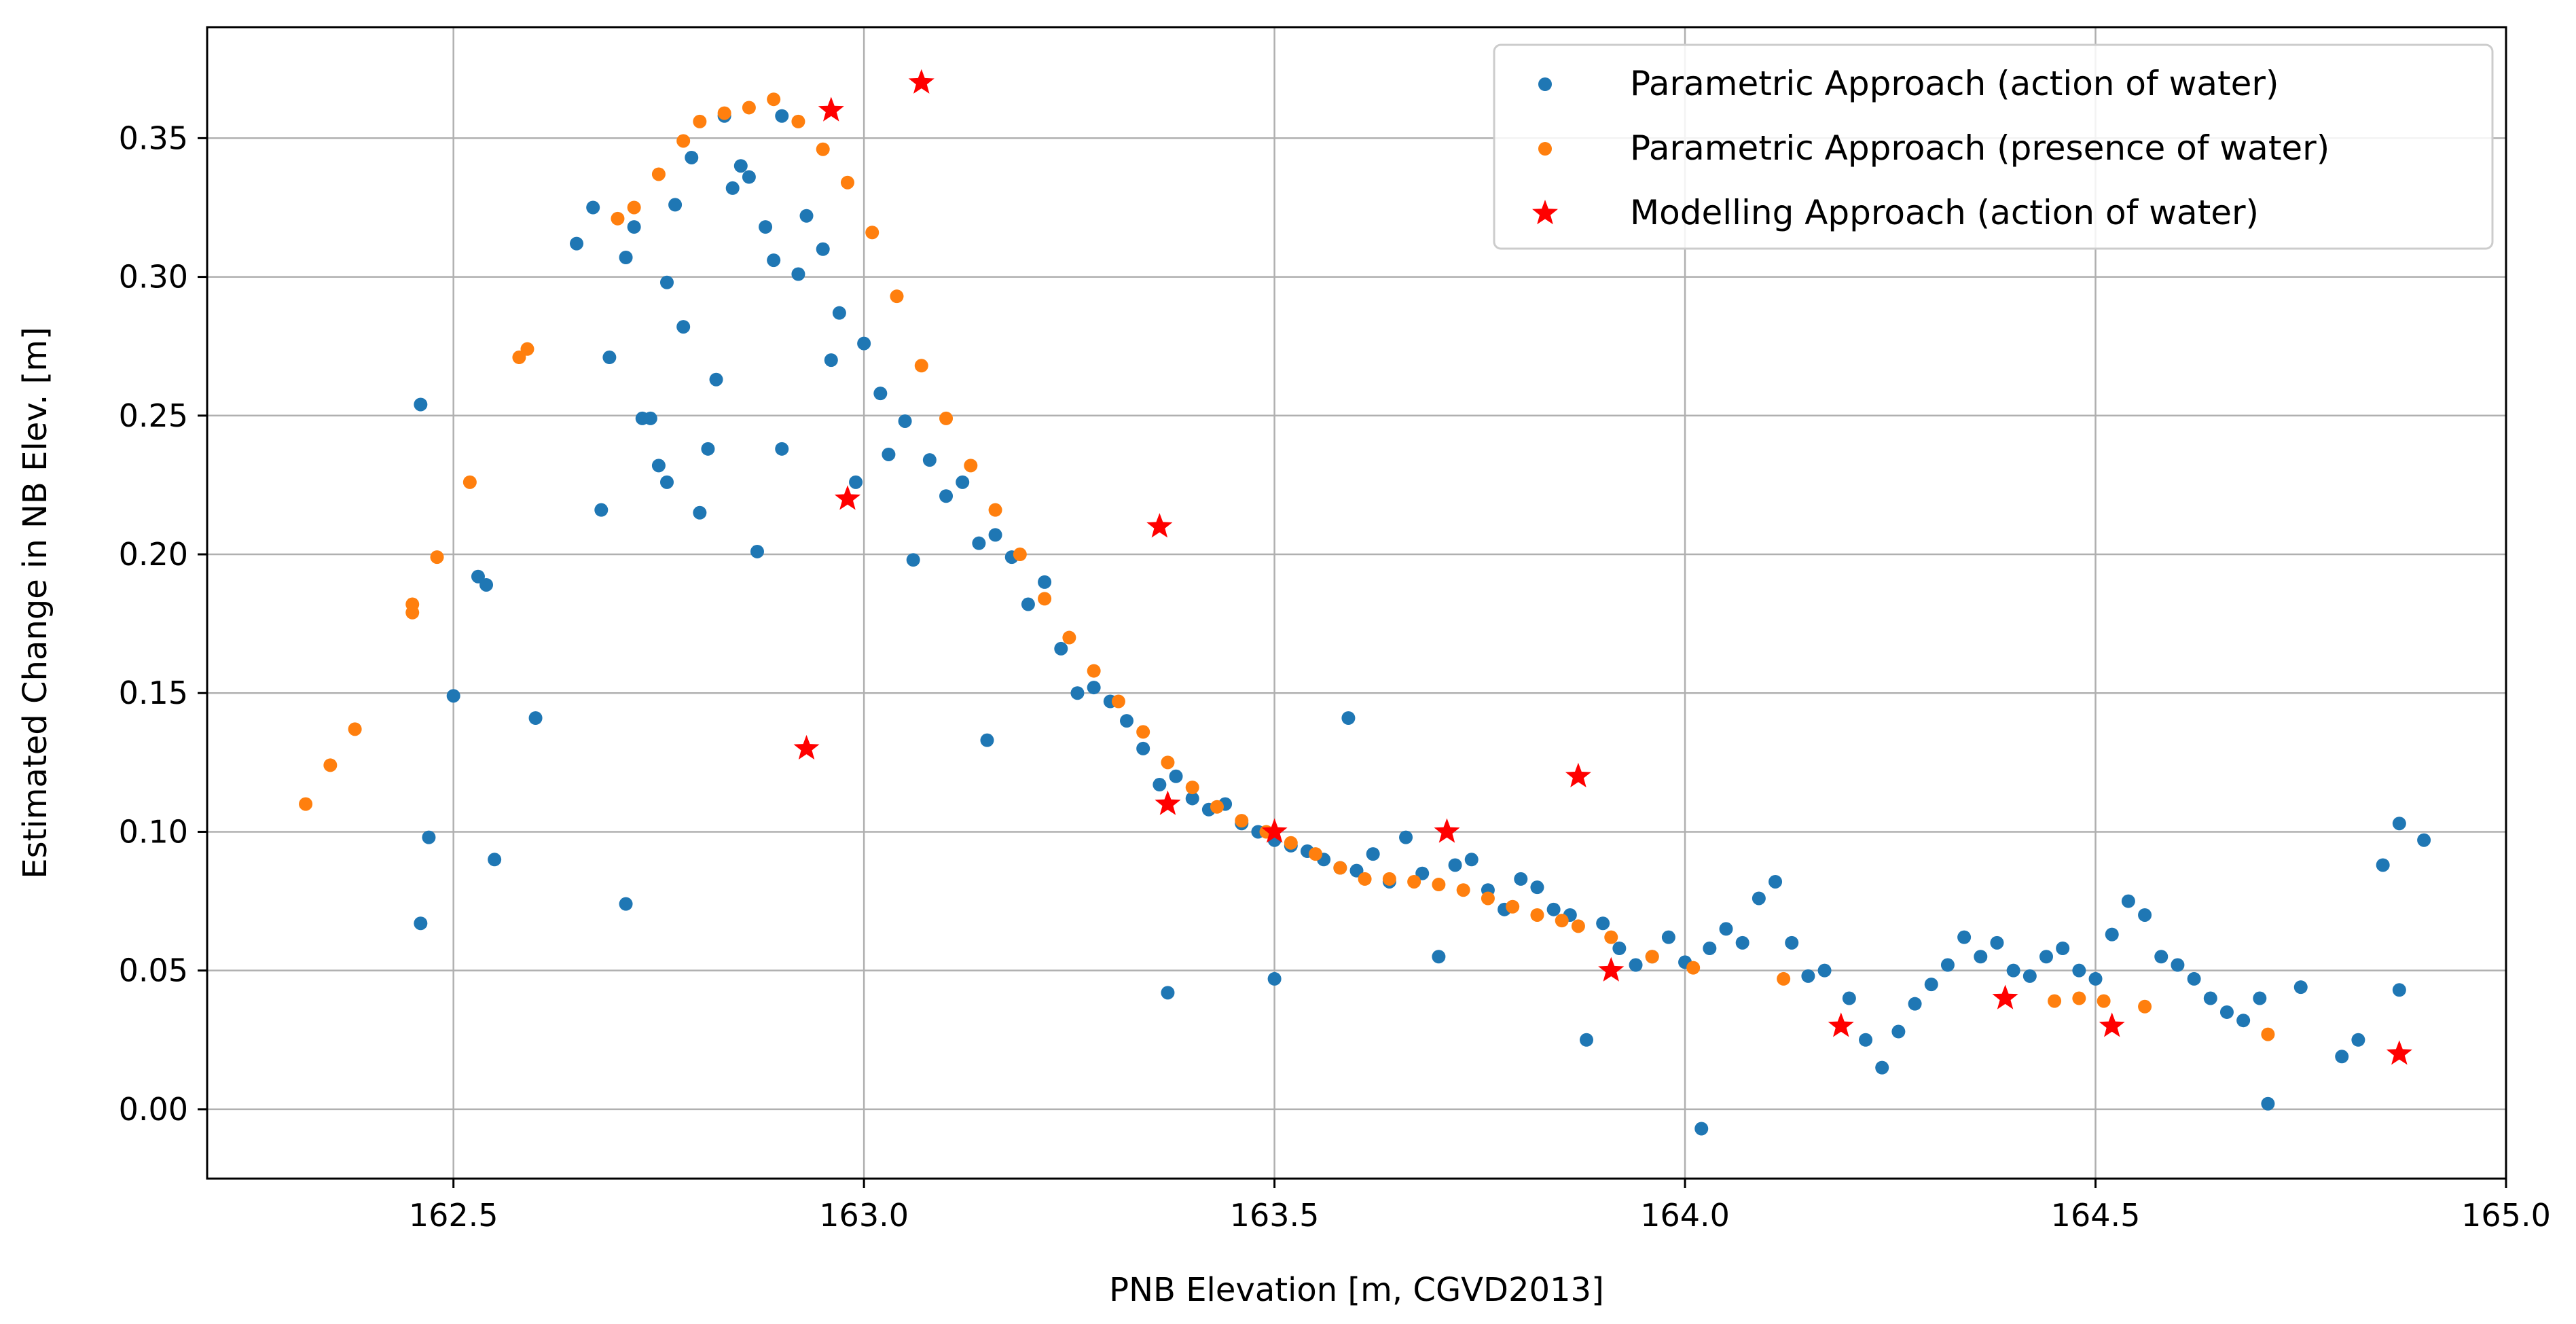 The image size is (2576, 1324). What do you see at coordinates (1979, 148) in the screenshot?
I see `legend-label: Parametric Approach (presence of water)` at bounding box center [1979, 148].